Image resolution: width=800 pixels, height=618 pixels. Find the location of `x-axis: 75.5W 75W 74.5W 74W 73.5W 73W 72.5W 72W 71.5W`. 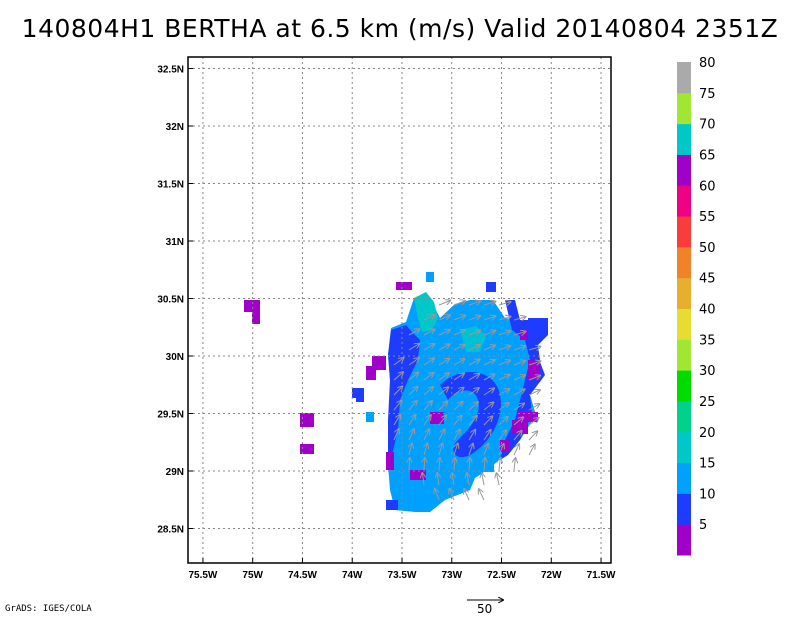

x-axis: 75.5W 75W 74.5W 74W 73.5W 73W 72.5W 72W 71.5W is located at coordinates (402, 569).